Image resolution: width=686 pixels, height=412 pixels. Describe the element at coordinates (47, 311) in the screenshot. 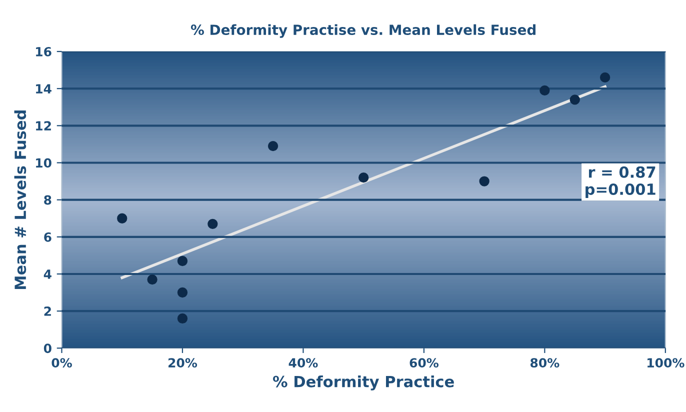

I see `y-tick-label: 2` at that location.